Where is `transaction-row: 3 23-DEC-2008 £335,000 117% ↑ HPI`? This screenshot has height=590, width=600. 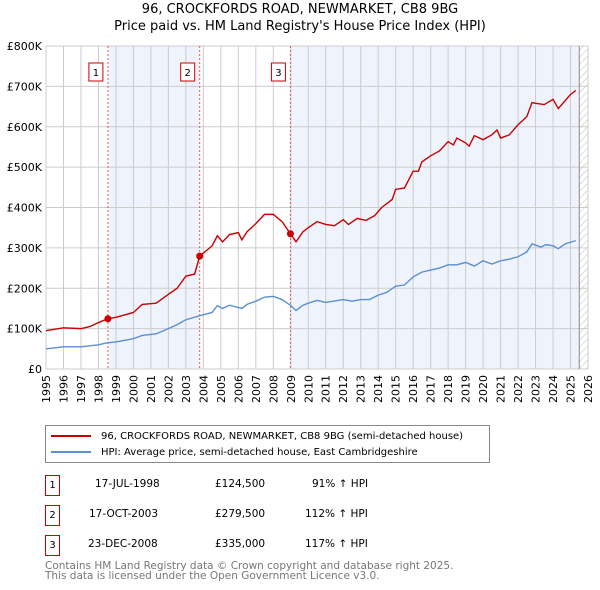 transaction-row: 3 23-DEC-2008 £335,000 117% ↑ HPI is located at coordinates (255, 545).